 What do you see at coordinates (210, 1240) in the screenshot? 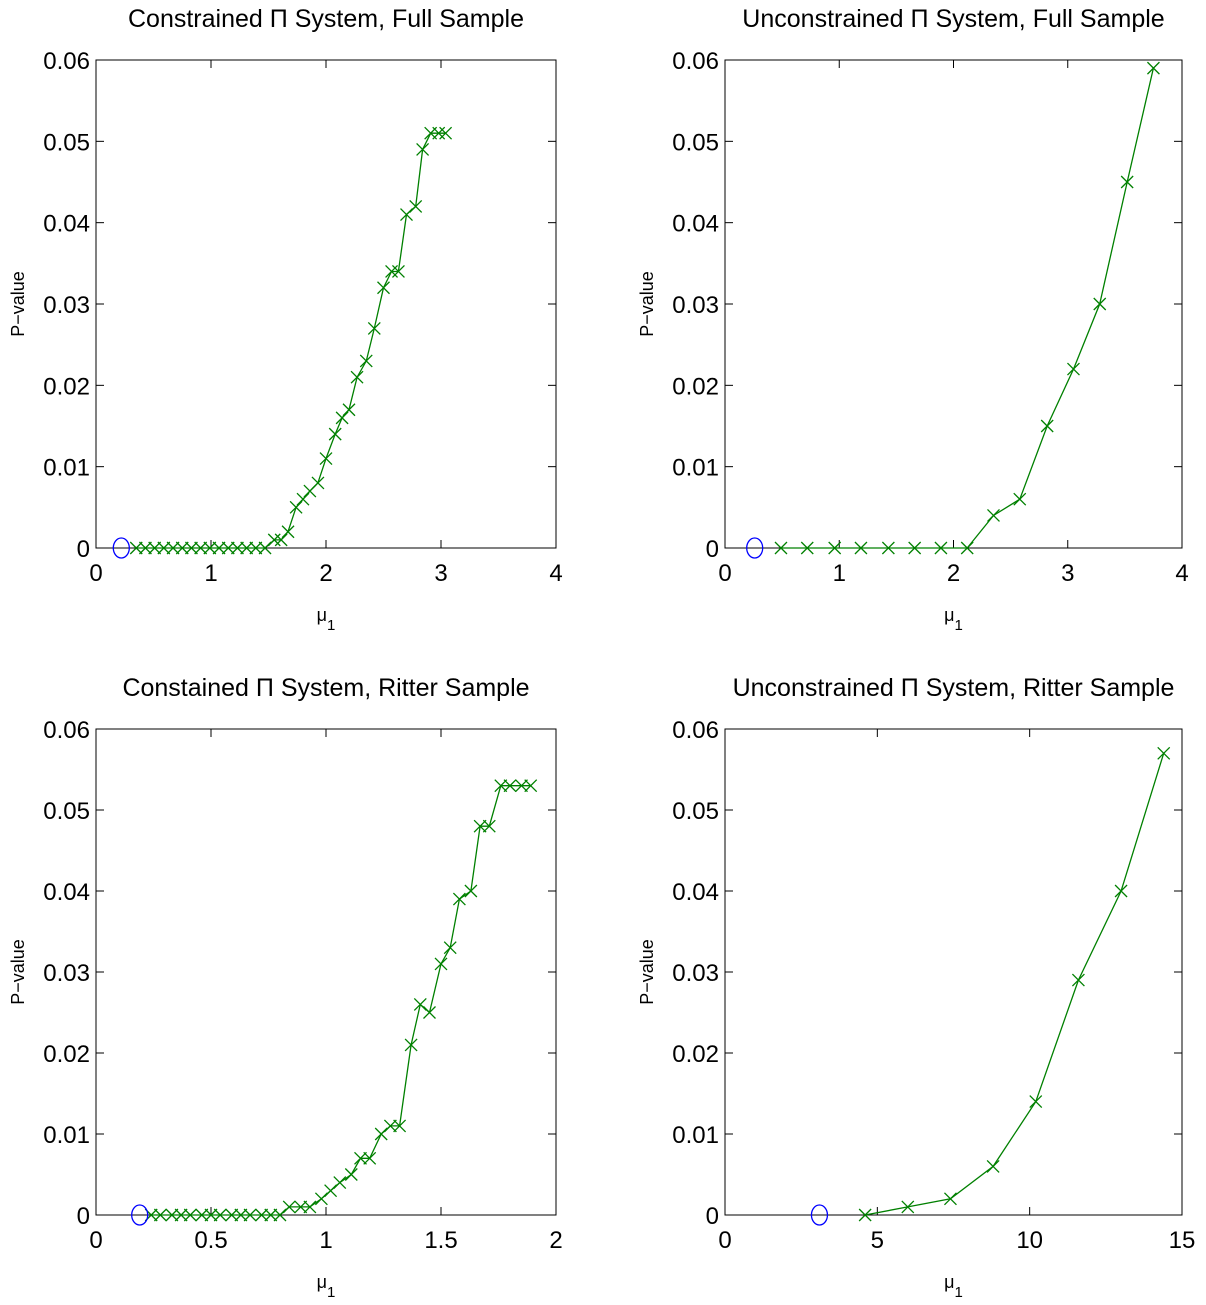
I see `x-tick-label: 0.5` at bounding box center [210, 1240].